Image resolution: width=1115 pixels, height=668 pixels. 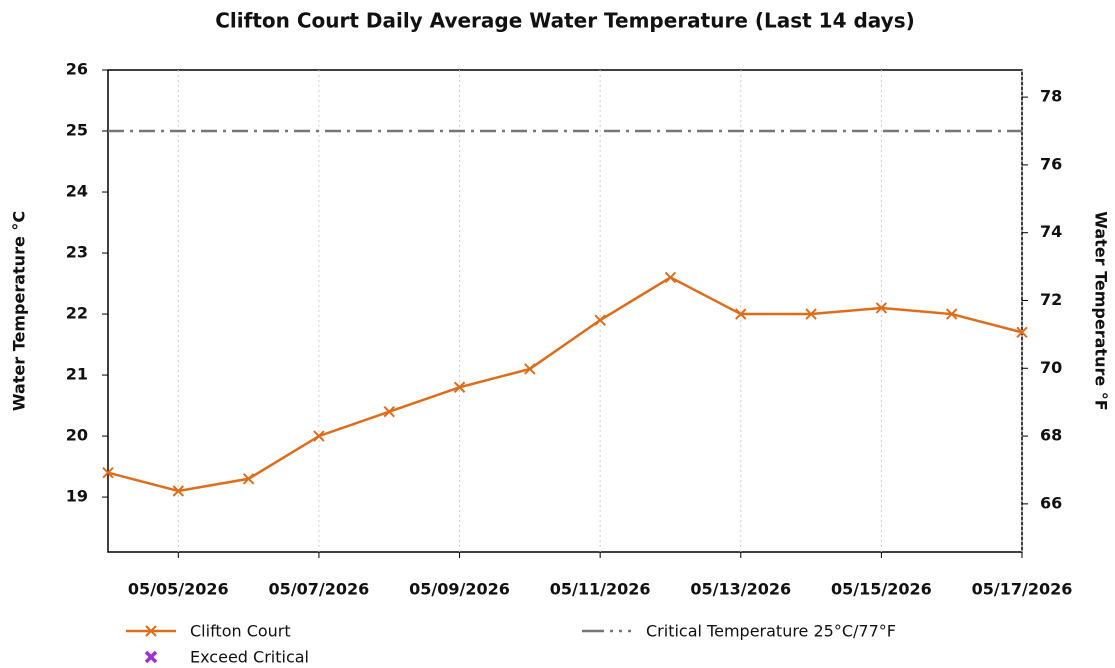 What do you see at coordinates (600, 589) in the screenshot?
I see `x-tick-label: 05/11/2026` at bounding box center [600, 589].